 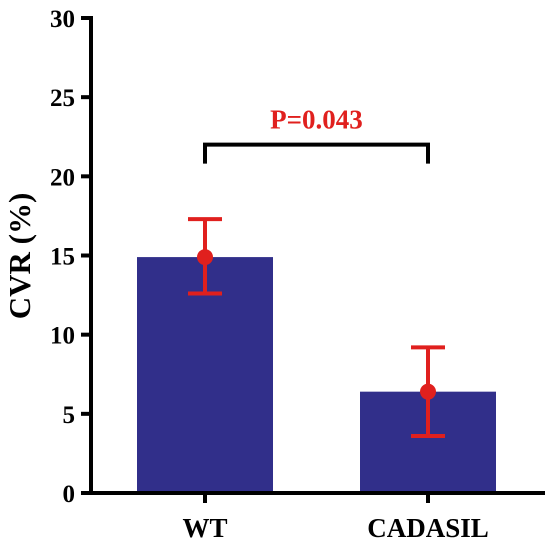 What do you see at coordinates (69, 494) in the screenshot?
I see `y-tick-label: 0` at bounding box center [69, 494].